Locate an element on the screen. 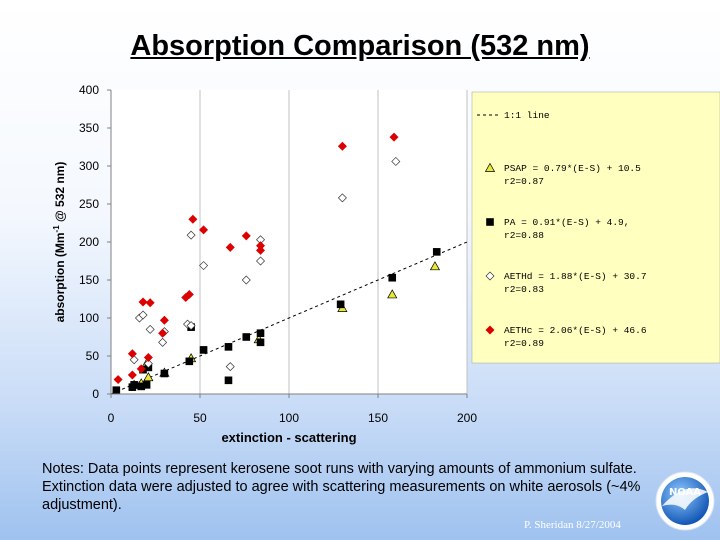 This screenshot has width=720, height=540. y-axis-label-superscript: -1 is located at coordinates (56, 229).